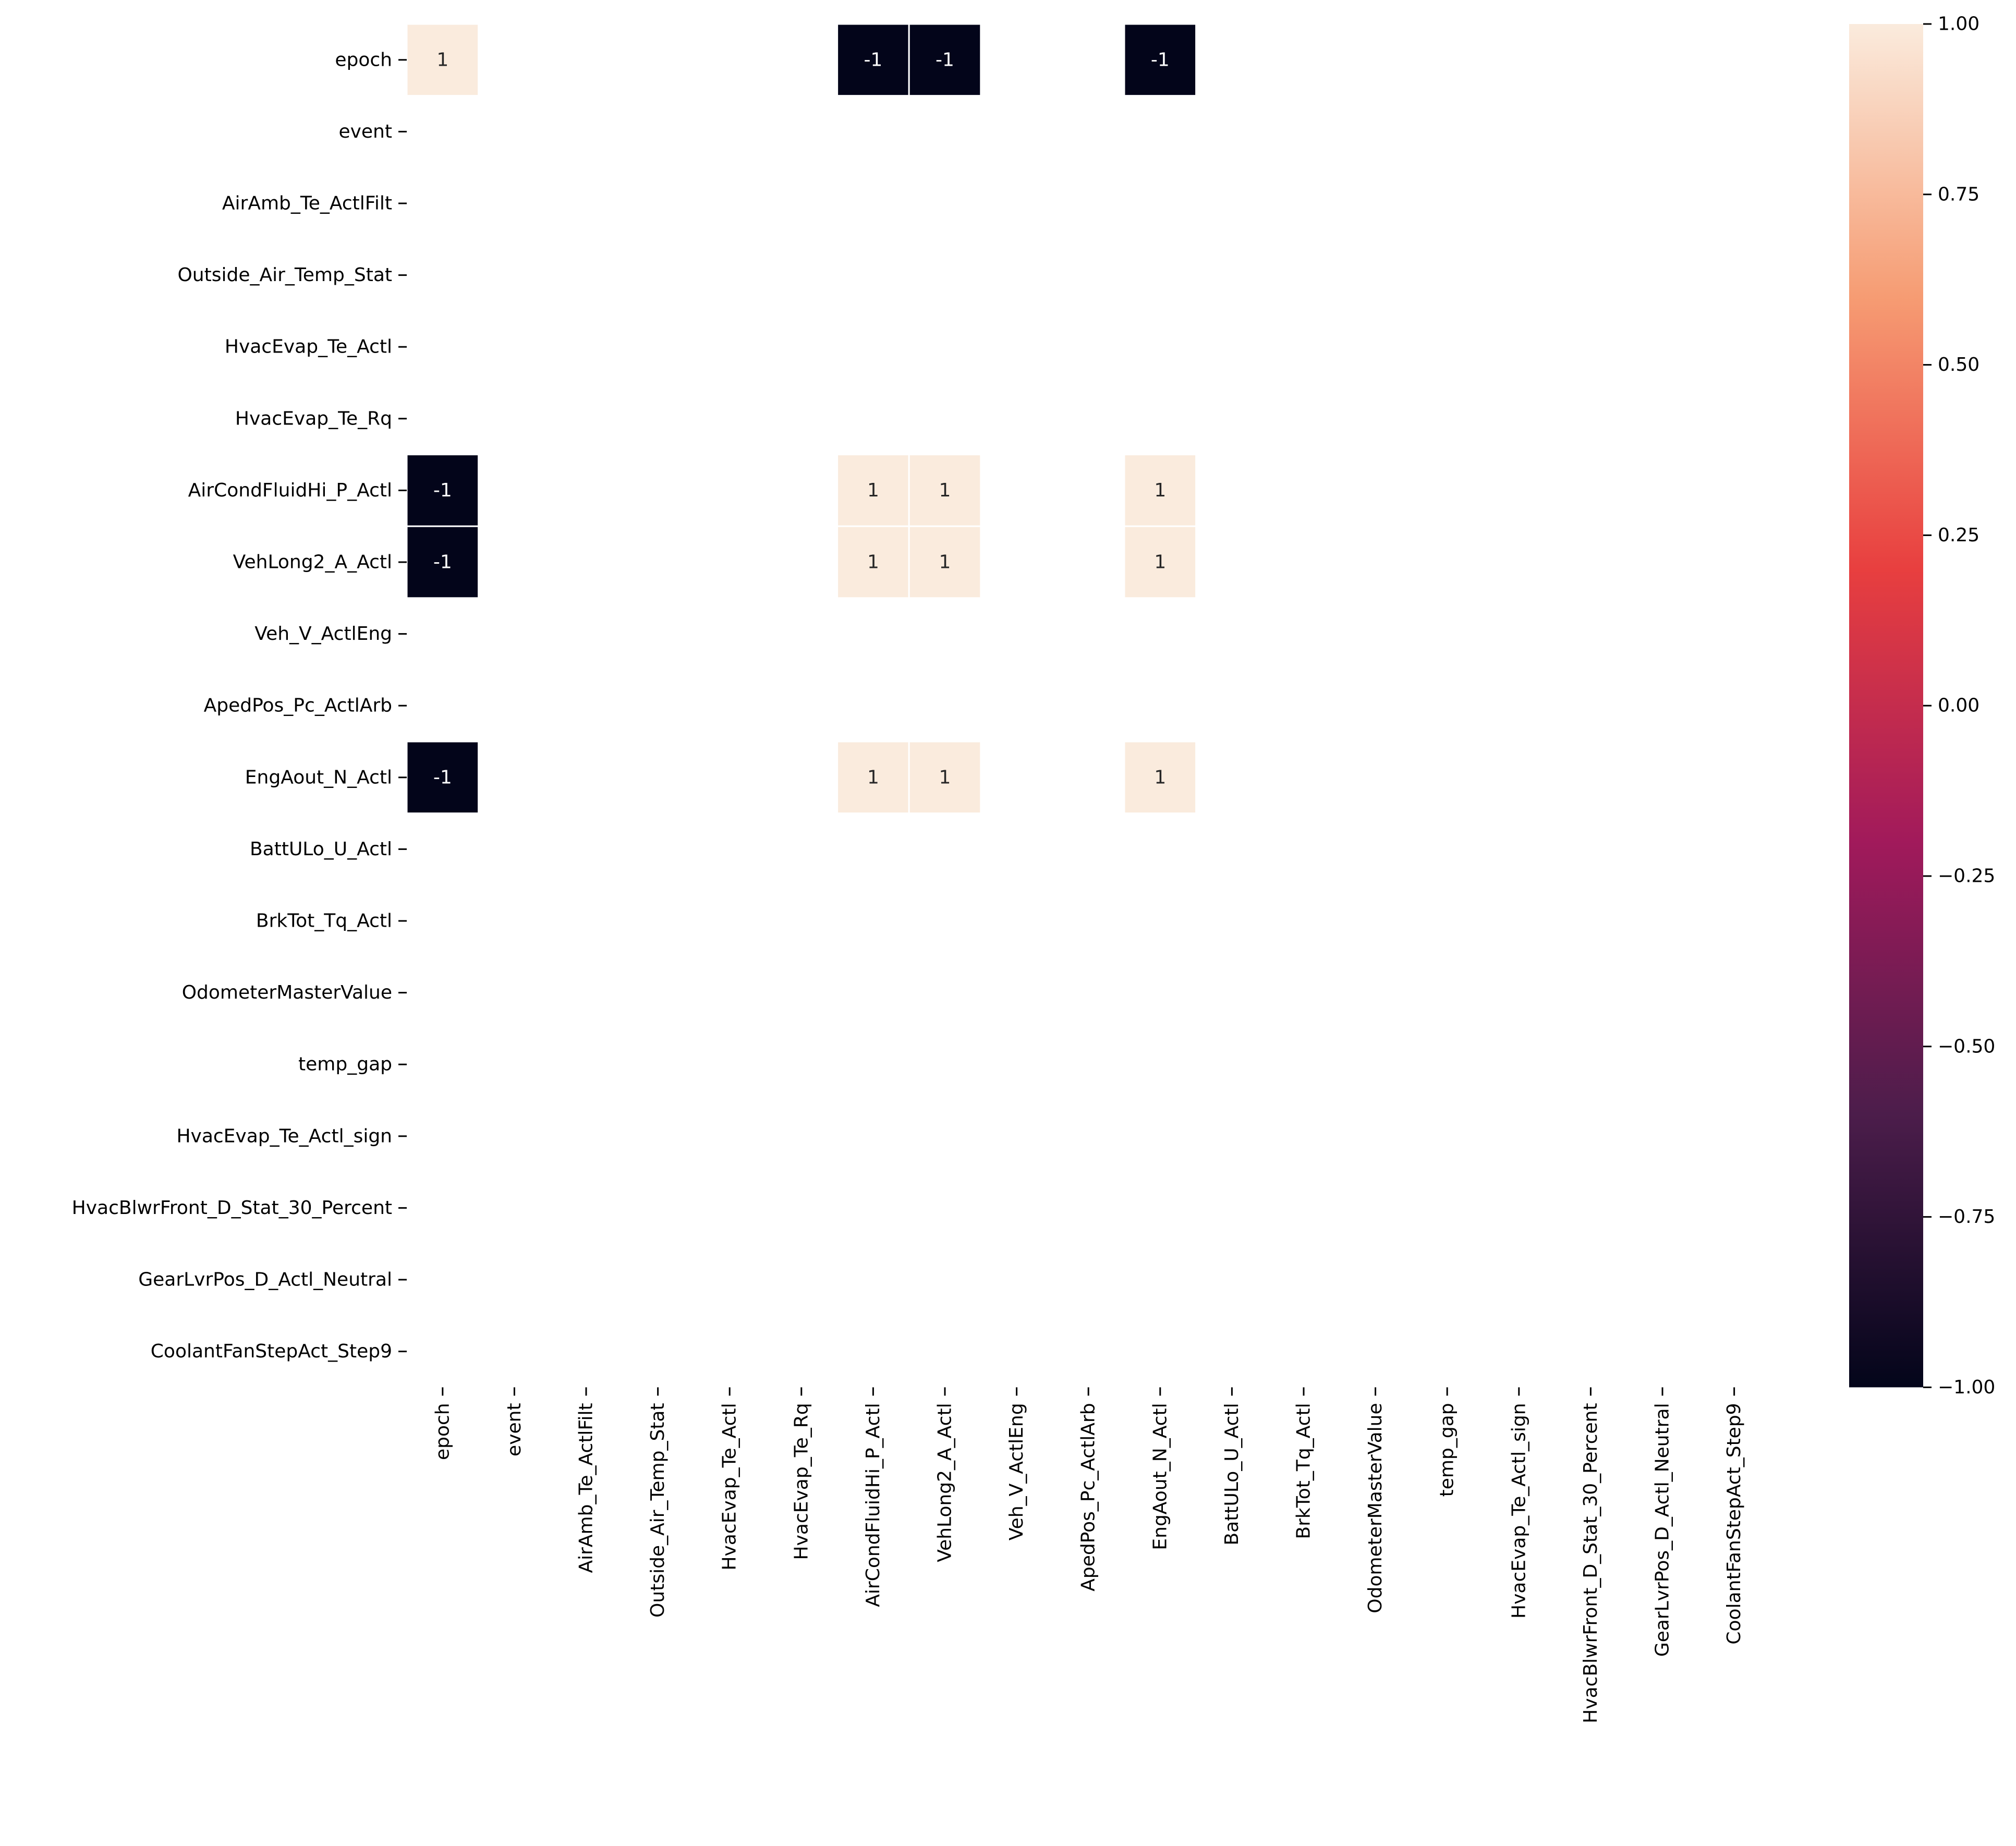 This screenshot has height=1846, width=2016. What do you see at coordinates (442, 1431) in the screenshot?
I see `x-tick-label: epoch` at bounding box center [442, 1431].